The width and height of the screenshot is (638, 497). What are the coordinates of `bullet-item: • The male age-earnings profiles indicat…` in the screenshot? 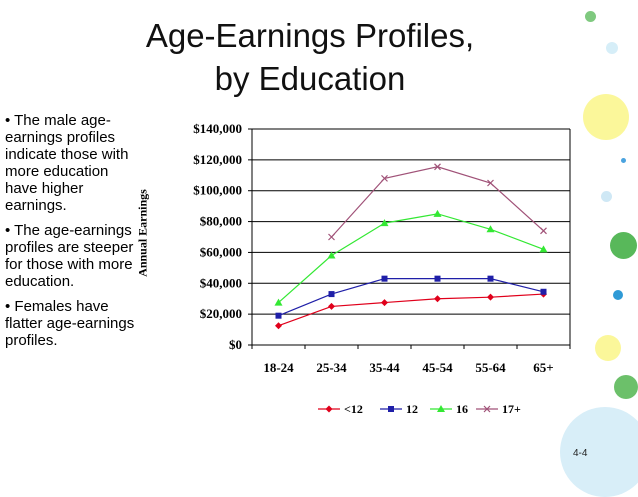 It's located at (67, 163).